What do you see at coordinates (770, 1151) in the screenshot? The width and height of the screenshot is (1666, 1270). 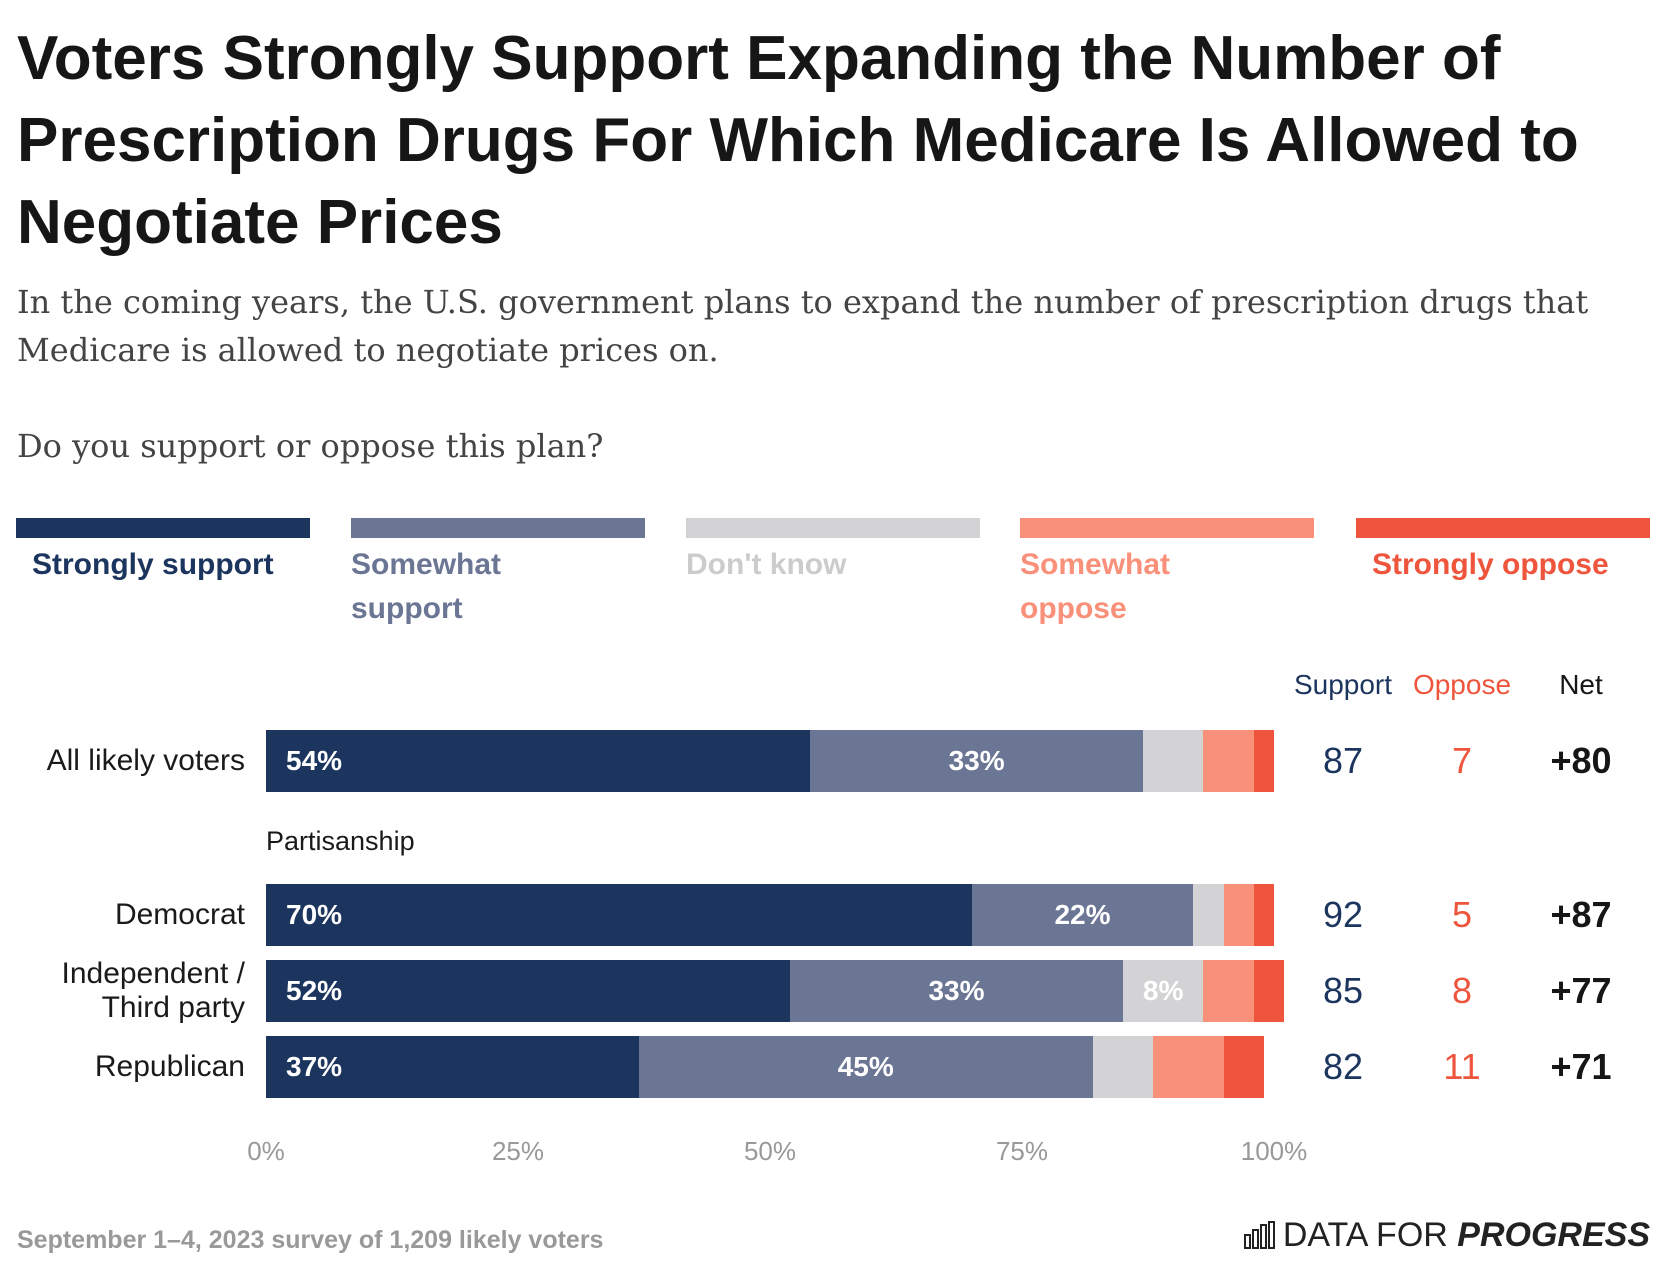 I see `x-tick-label: 50%` at bounding box center [770, 1151].